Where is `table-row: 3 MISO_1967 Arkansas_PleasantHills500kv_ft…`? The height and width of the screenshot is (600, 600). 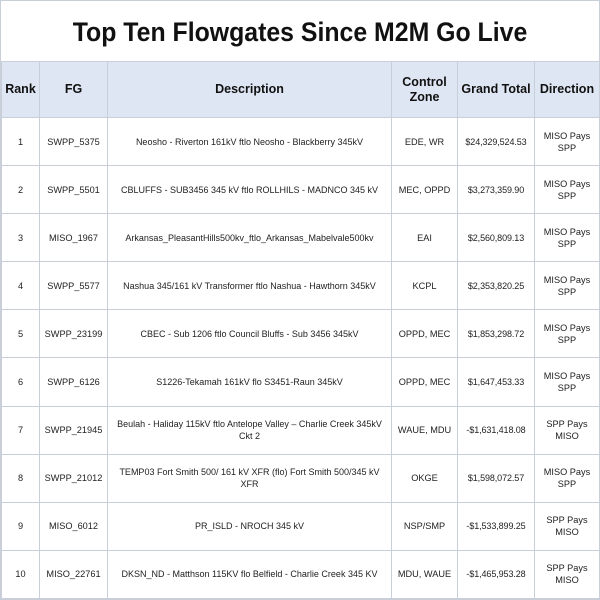 table-row: 3 MISO_1967 Arkansas_PleasantHills500kv_ft… is located at coordinates (300, 238).